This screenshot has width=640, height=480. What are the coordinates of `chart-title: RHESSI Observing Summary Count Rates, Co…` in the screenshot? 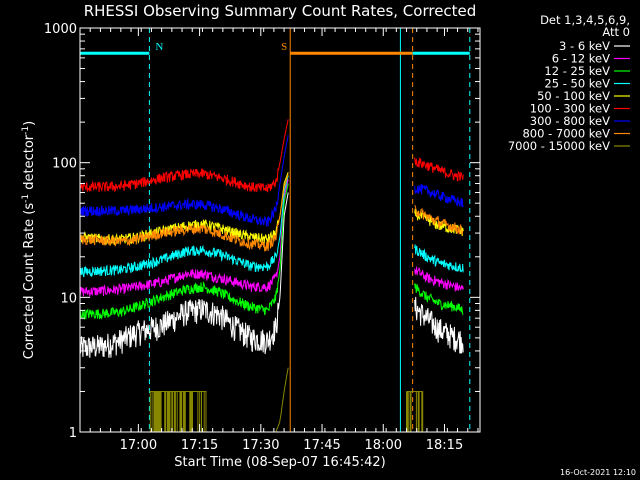 It's located at (280, 11).